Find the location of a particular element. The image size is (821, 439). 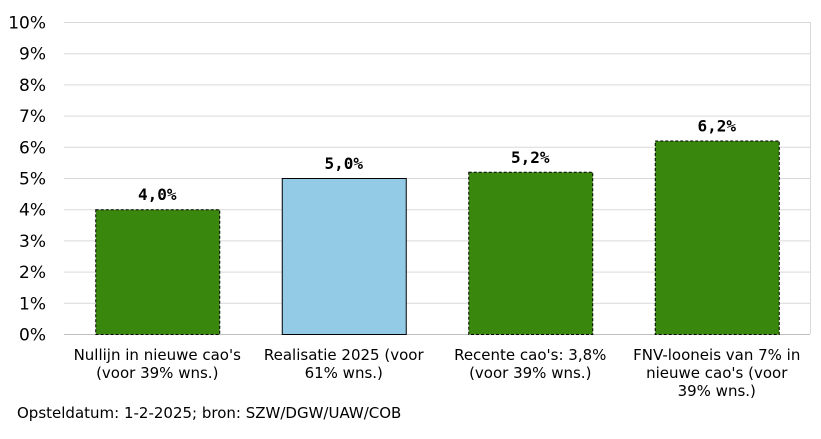

x-tick-label: 39% wns.) is located at coordinates (717, 391).